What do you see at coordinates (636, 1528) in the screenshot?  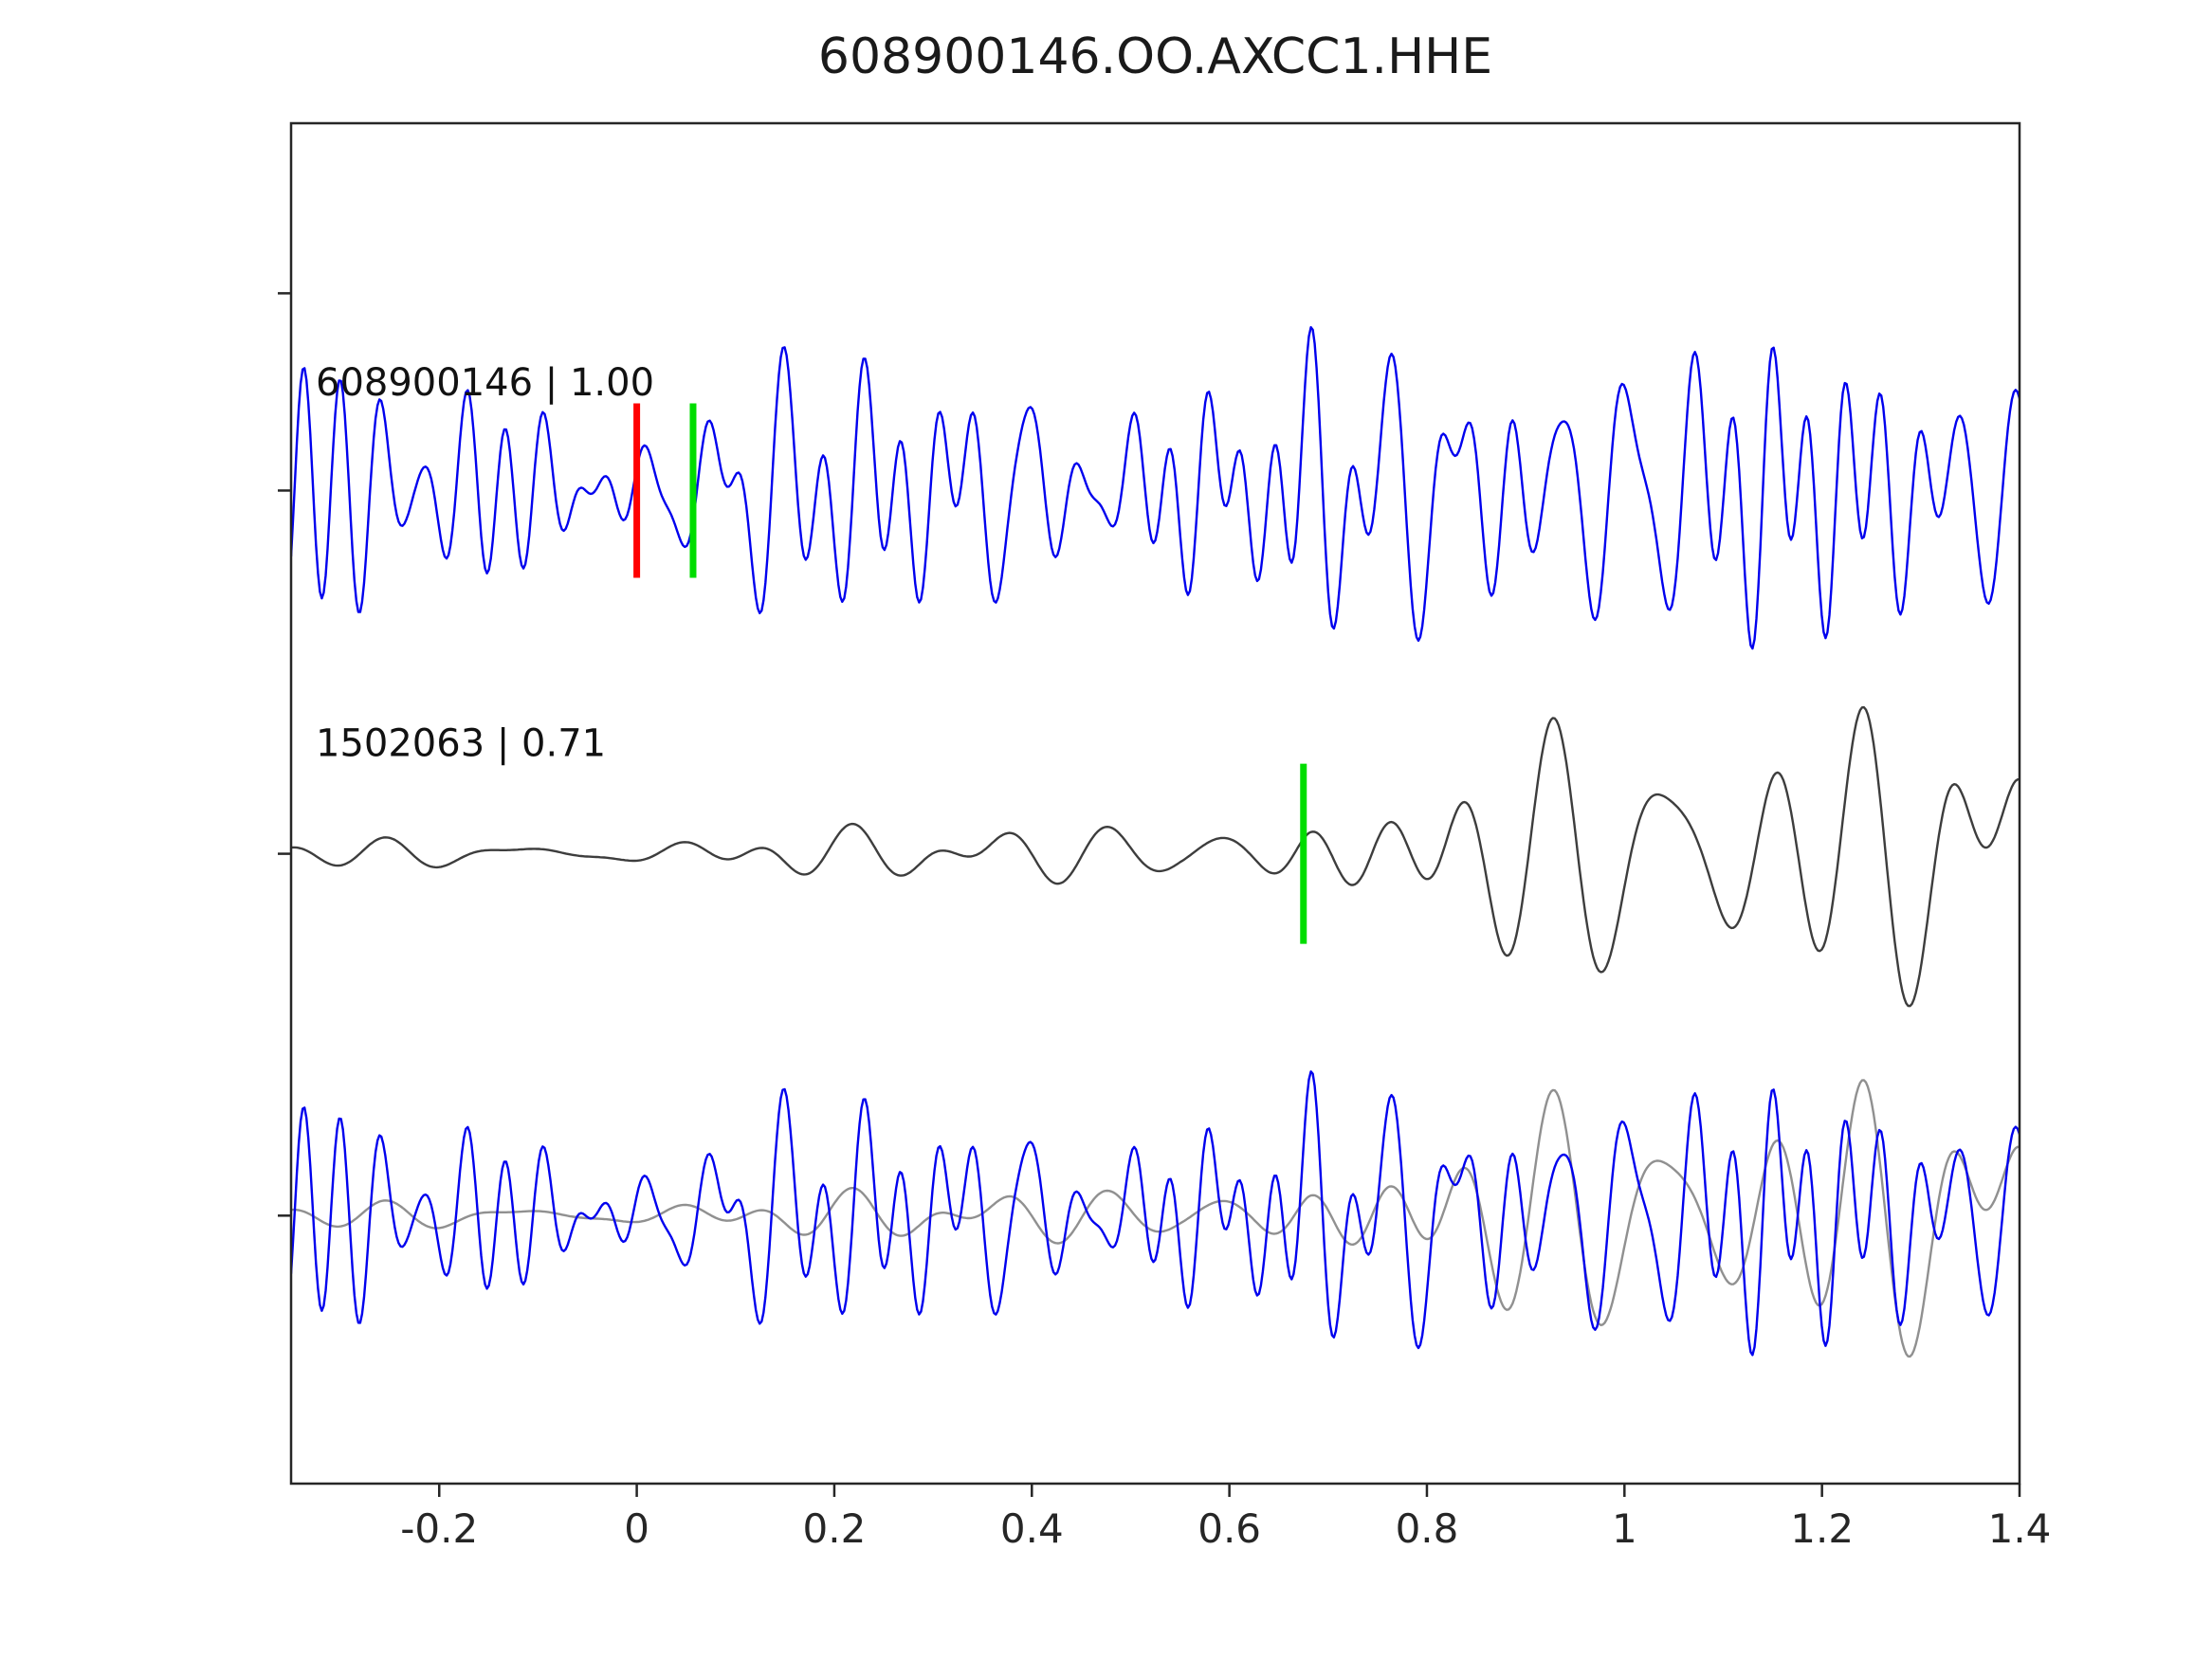 I see `x-axis-tick-label: 0` at bounding box center [636, 1528].